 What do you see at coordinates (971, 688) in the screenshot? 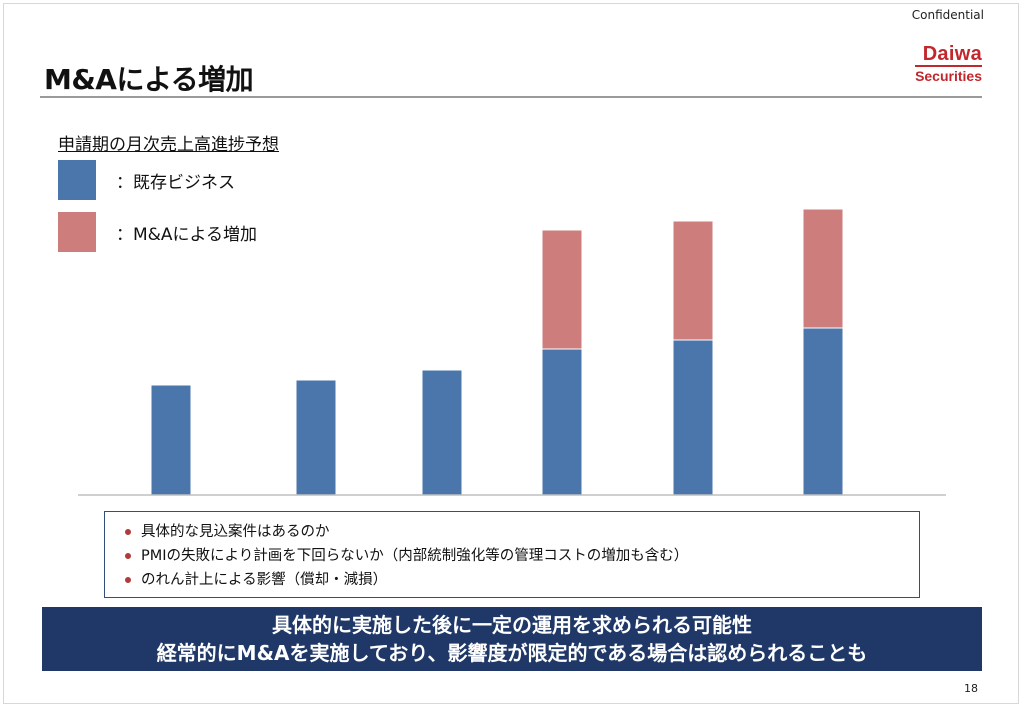
I see `page-number: 18` at bounding box center [971, 688].